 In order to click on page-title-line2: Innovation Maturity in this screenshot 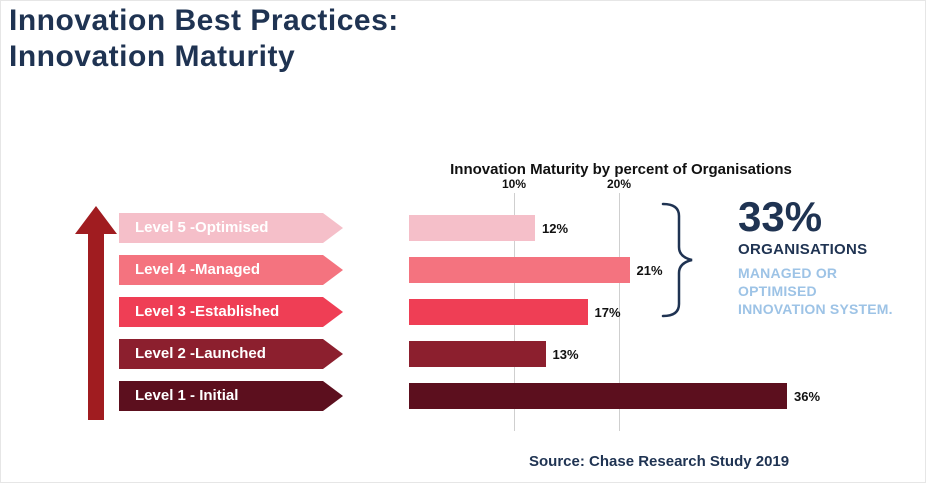, I will do `click(152, 56)`.